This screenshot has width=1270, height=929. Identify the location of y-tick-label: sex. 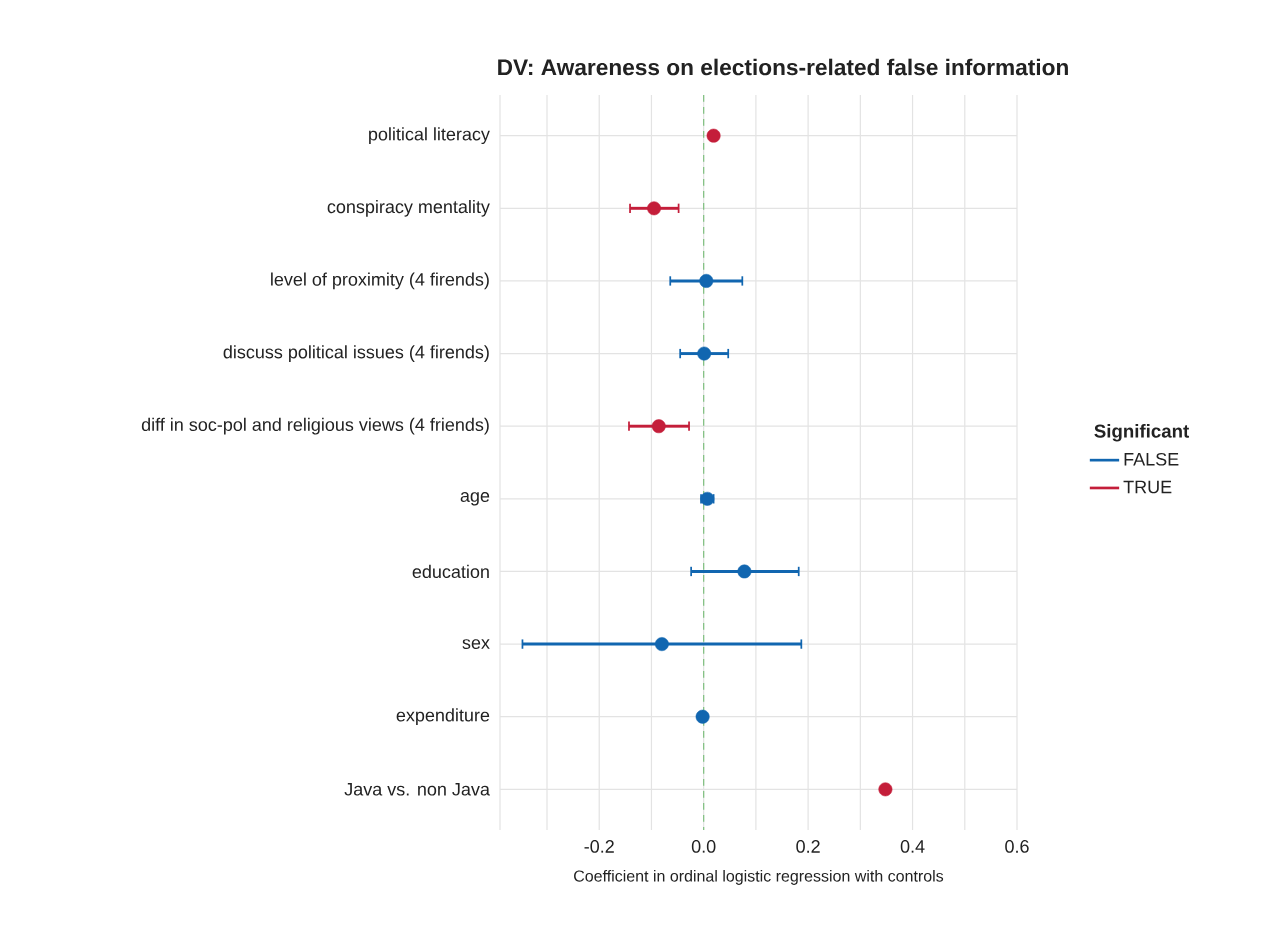
(476, 644).